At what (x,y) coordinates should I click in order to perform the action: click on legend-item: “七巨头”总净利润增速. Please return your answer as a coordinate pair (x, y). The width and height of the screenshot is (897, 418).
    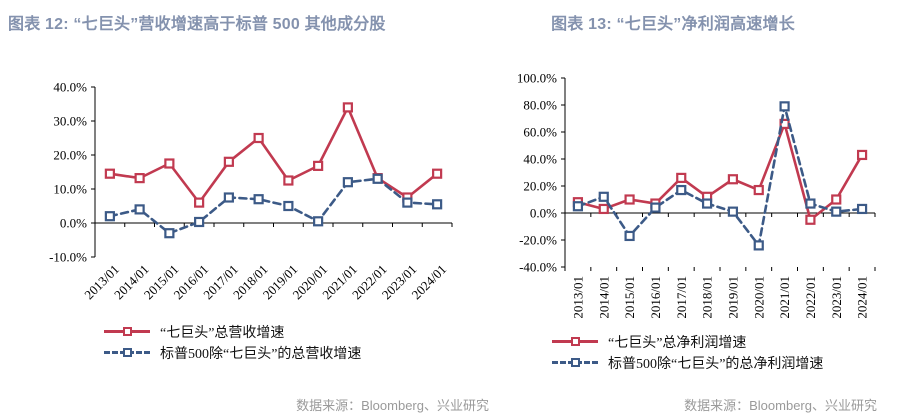
    Looking at the image, I should click on (687, 341).